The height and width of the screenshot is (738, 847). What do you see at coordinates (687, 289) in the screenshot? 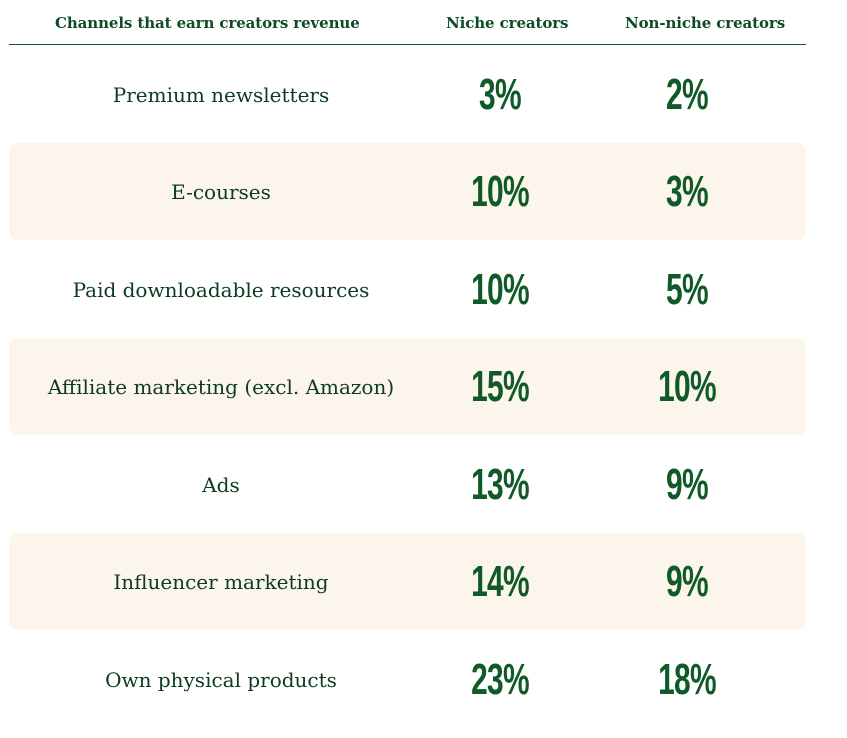
I see `non-niche-value: 5%` at bounding box center [687, 289].